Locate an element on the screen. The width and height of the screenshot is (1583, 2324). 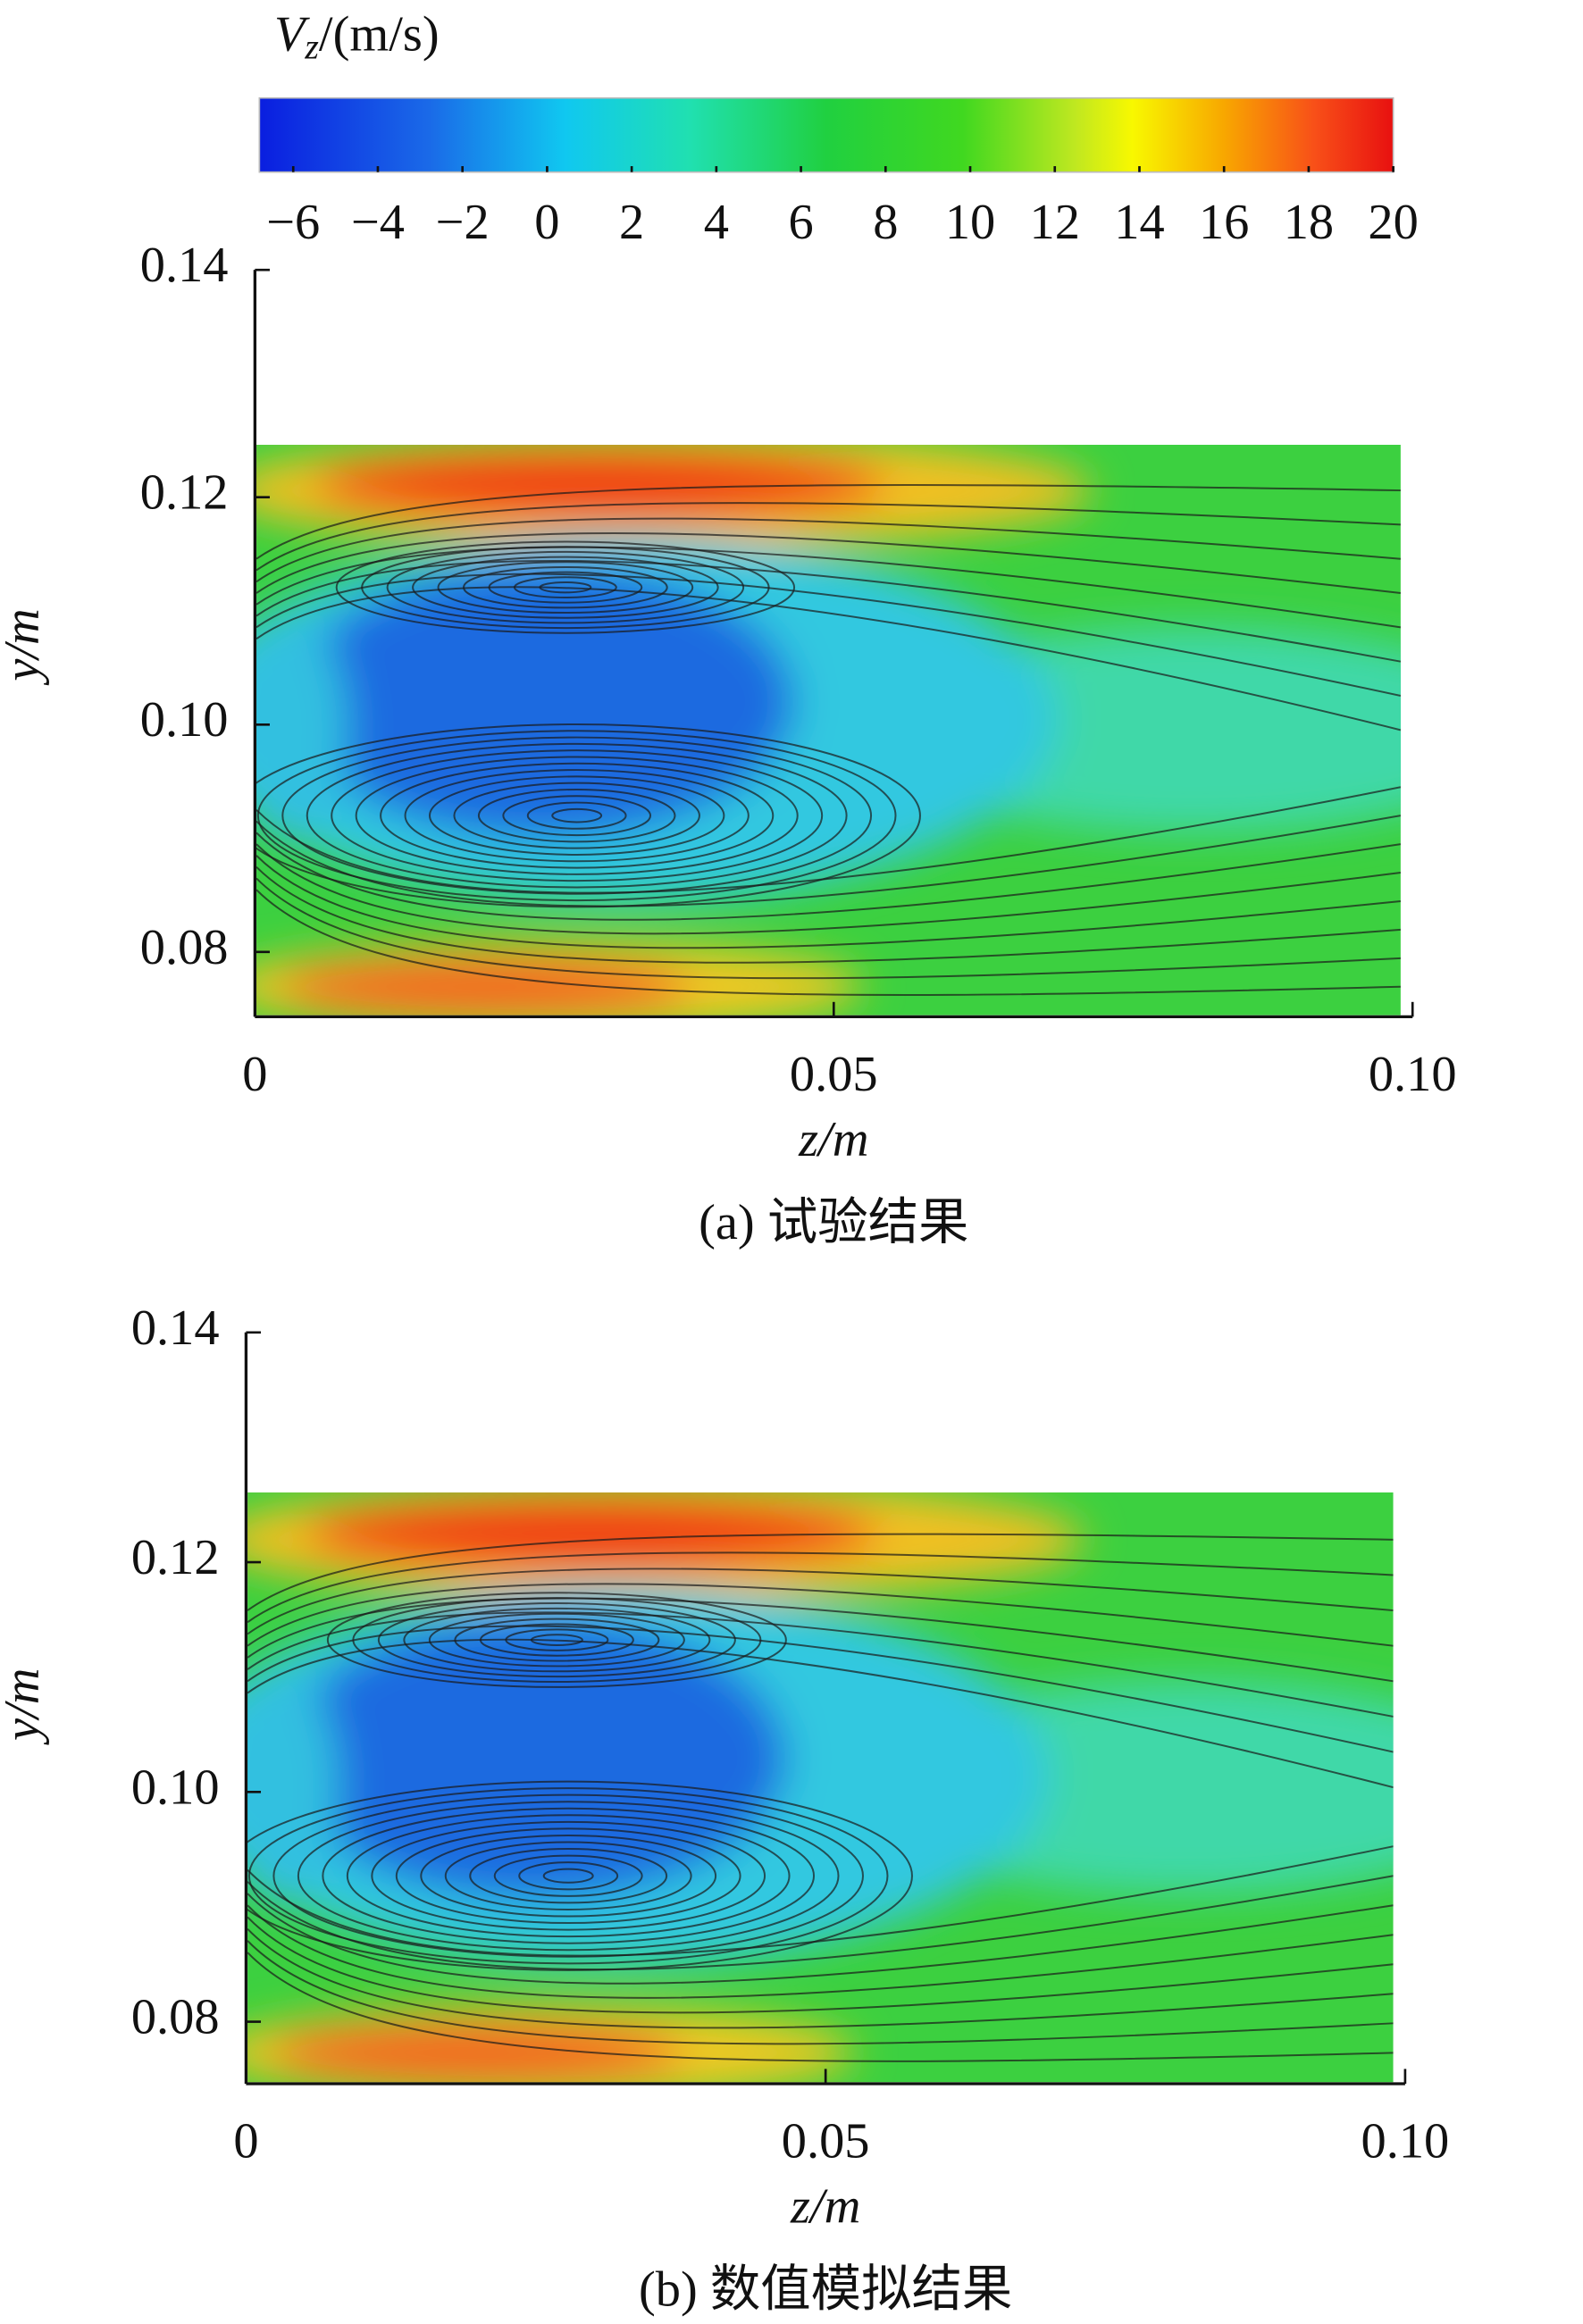
colorbar-tick-label: 8 is located at coordinates (885, 222).